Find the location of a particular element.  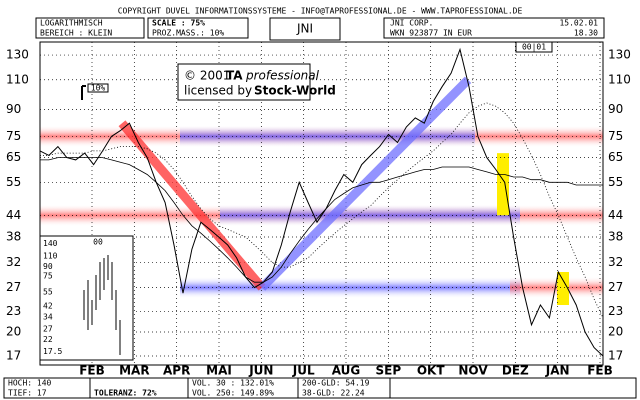

y-tick-label-right: 65 is located at coordinates (615, 157).